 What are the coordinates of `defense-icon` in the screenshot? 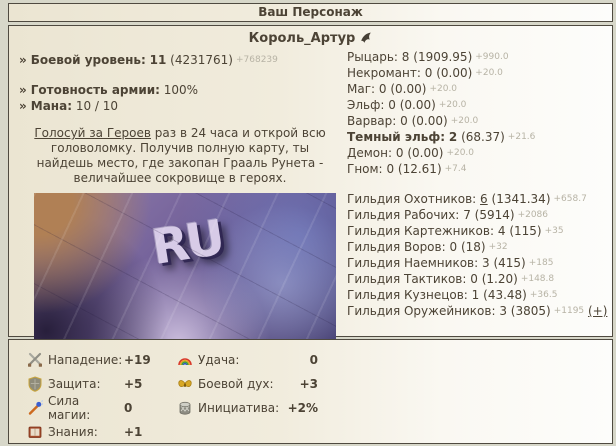 It's located at (35, 384).